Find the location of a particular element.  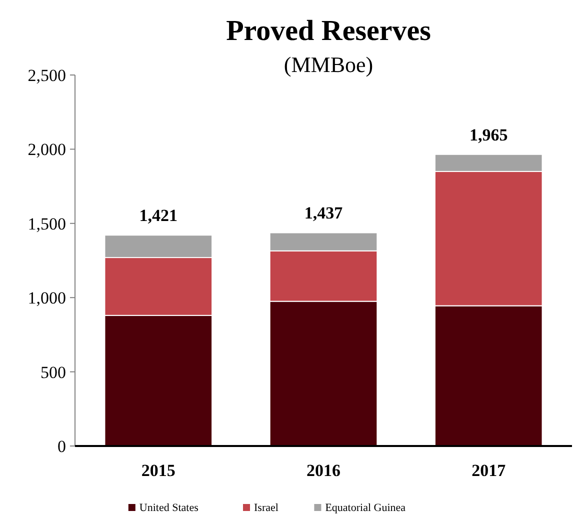

total-label: 1,421 is located at coordinates (158, 216).